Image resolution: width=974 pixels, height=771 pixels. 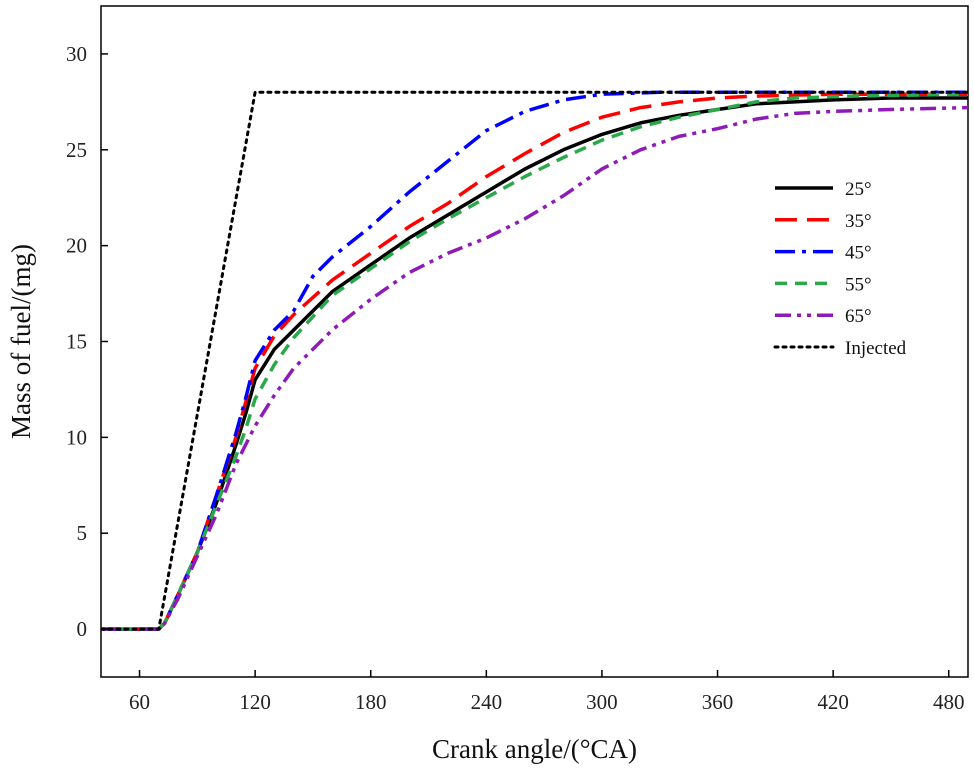 What do you see at coordinates (76, 246) in the screenshot?
I see `y-tick-label: 20` at bounding box center [76, 246].